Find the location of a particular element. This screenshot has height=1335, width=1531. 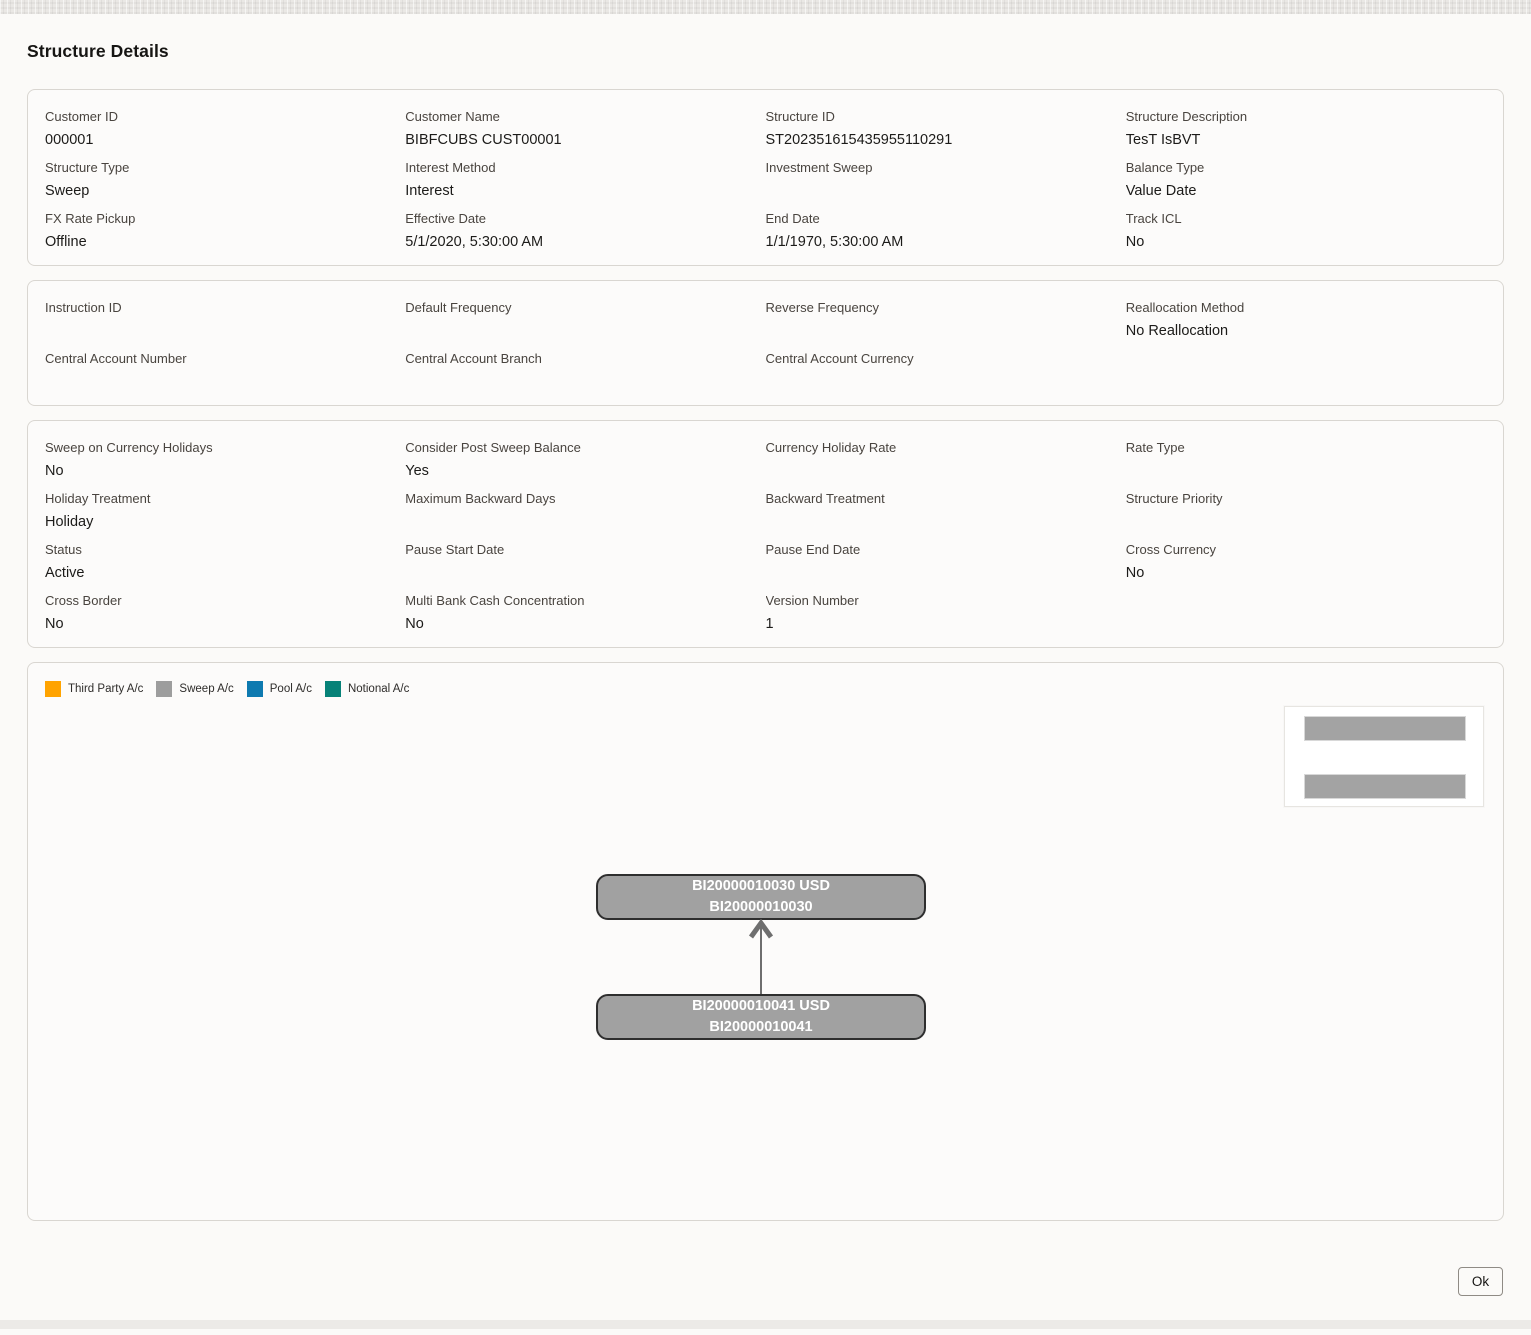

field: Currency Holiday Rate is located at coordinates (946, 464).